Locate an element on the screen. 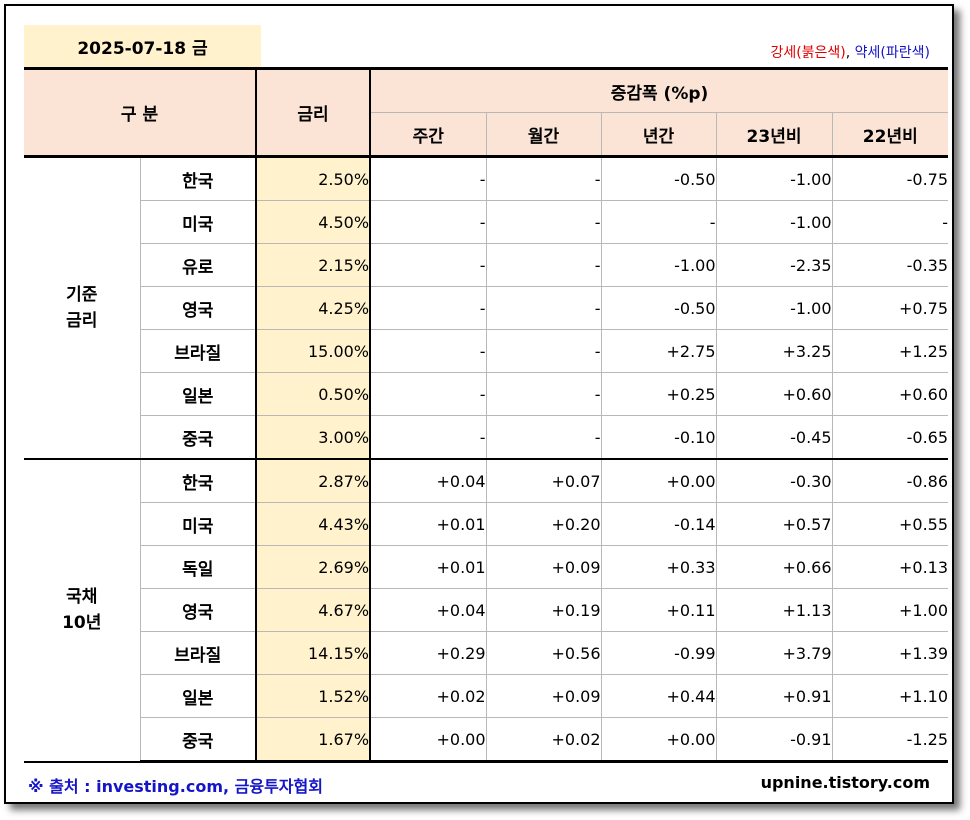 The height and width of the screenshot is (820, 970). change-vs23-cell: -2.35 is located at coordinates (774, 265).